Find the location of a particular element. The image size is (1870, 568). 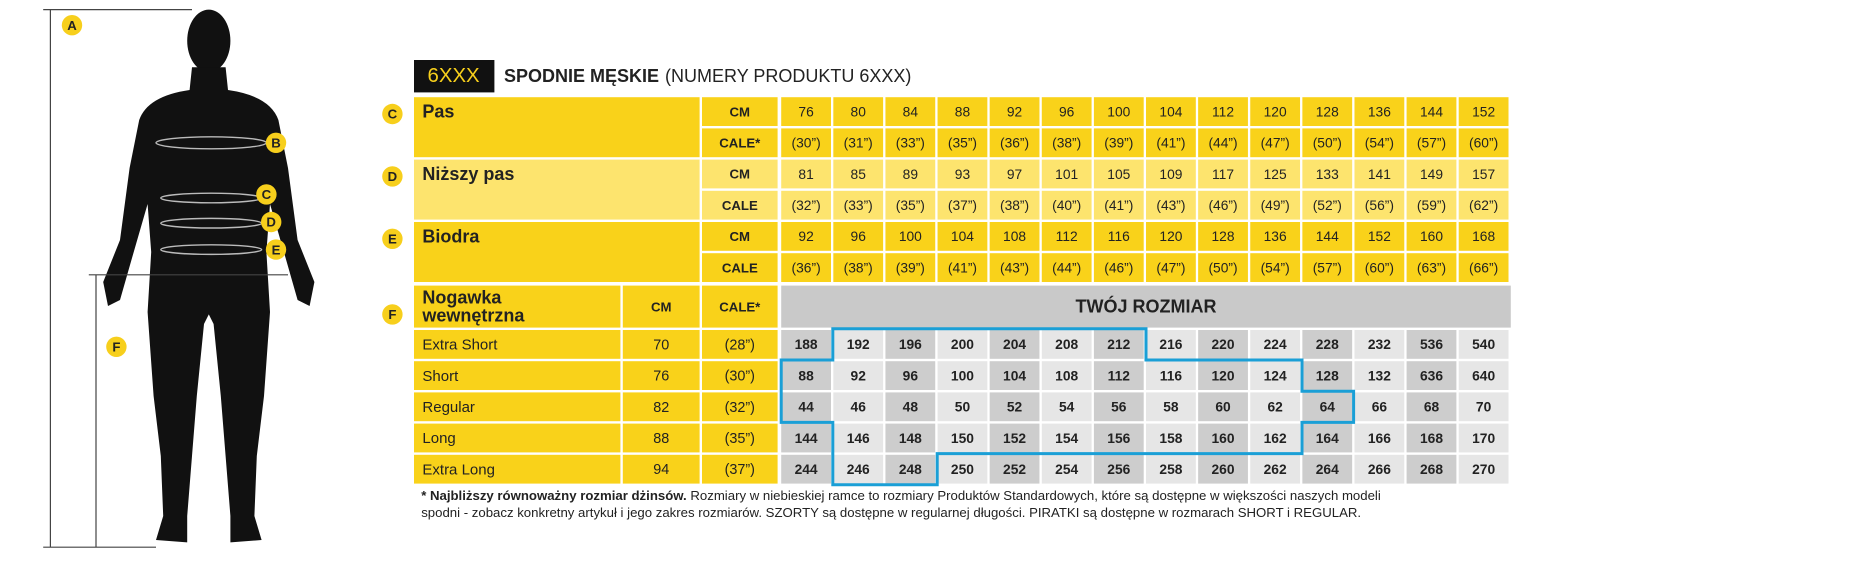

value: 157 is located at coordinates (1483, 174).